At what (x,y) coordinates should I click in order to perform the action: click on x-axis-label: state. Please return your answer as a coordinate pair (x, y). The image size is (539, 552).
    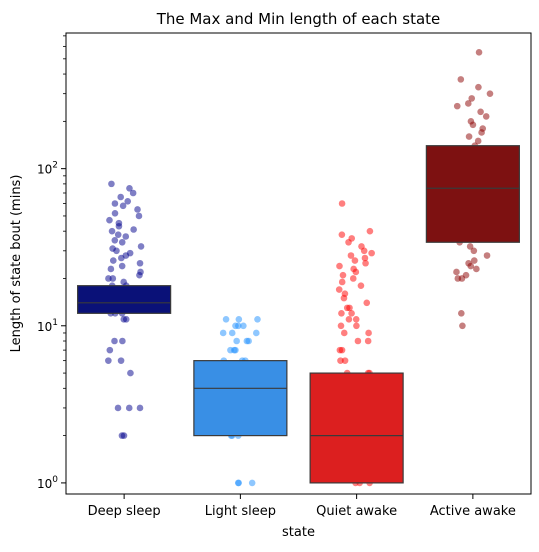
    Looking at the image, I should click on (298, 532).